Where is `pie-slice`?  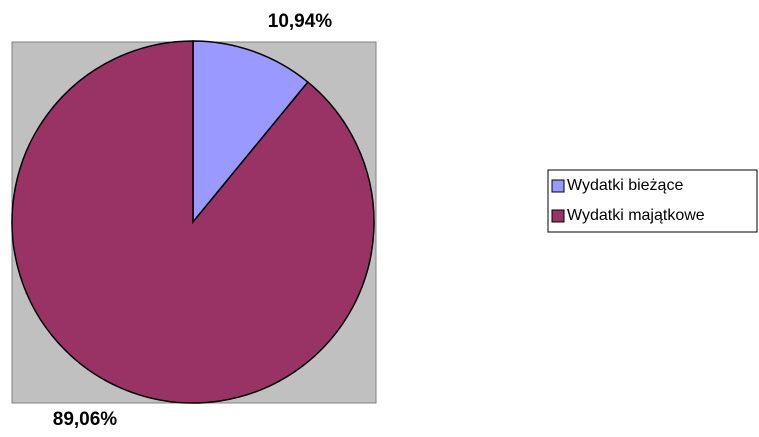 pie-slice is located at coordinates (250, 132).